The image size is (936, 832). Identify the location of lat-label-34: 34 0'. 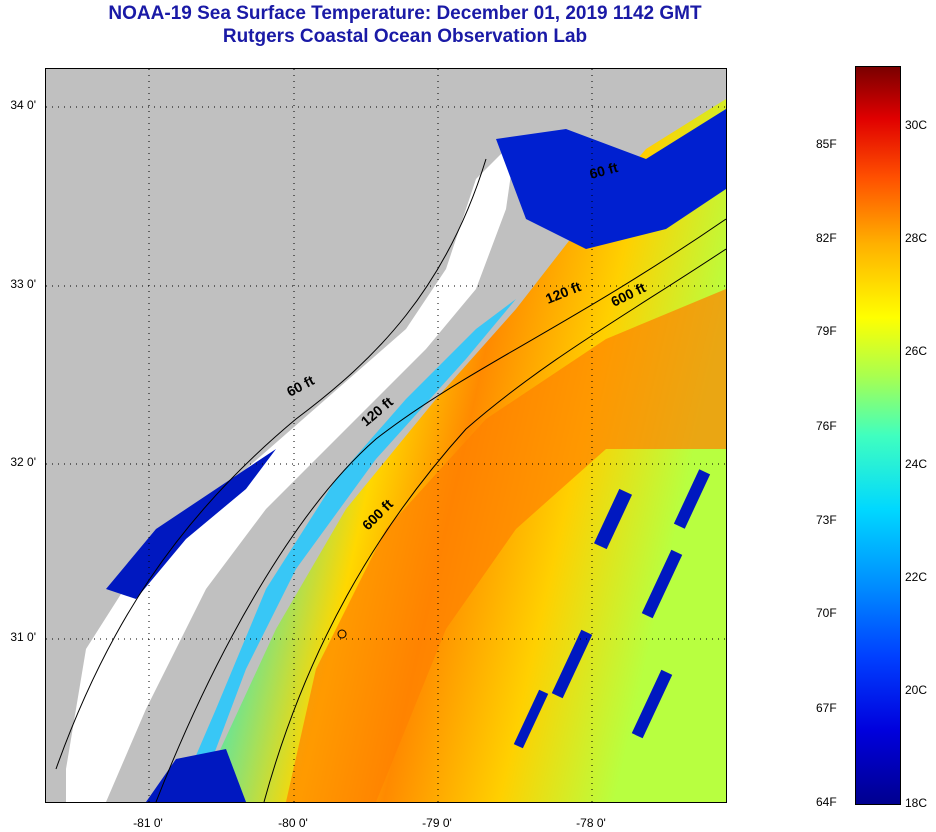
(23, 105).